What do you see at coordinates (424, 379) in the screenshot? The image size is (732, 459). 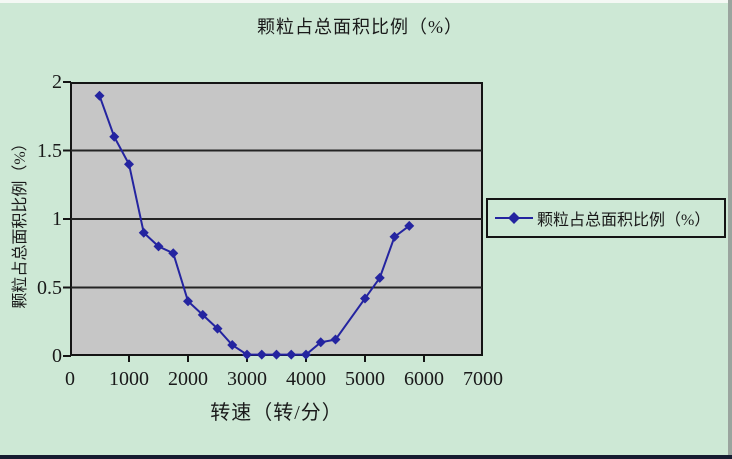 I see `x-tick-label: 6000` at bounding box center [424, 379].